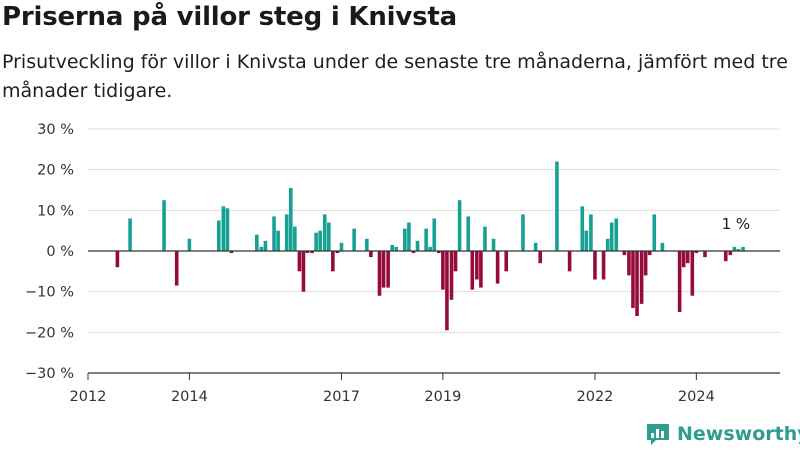 This screenshot has height=450, width=800. I want to click on y-tick-label: 10 %, so click(55, 211).